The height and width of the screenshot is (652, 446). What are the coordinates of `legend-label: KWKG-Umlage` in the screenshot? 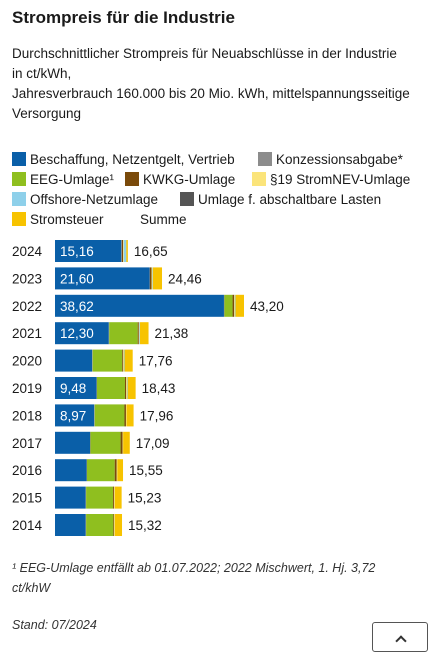 It's located at (189, 179).